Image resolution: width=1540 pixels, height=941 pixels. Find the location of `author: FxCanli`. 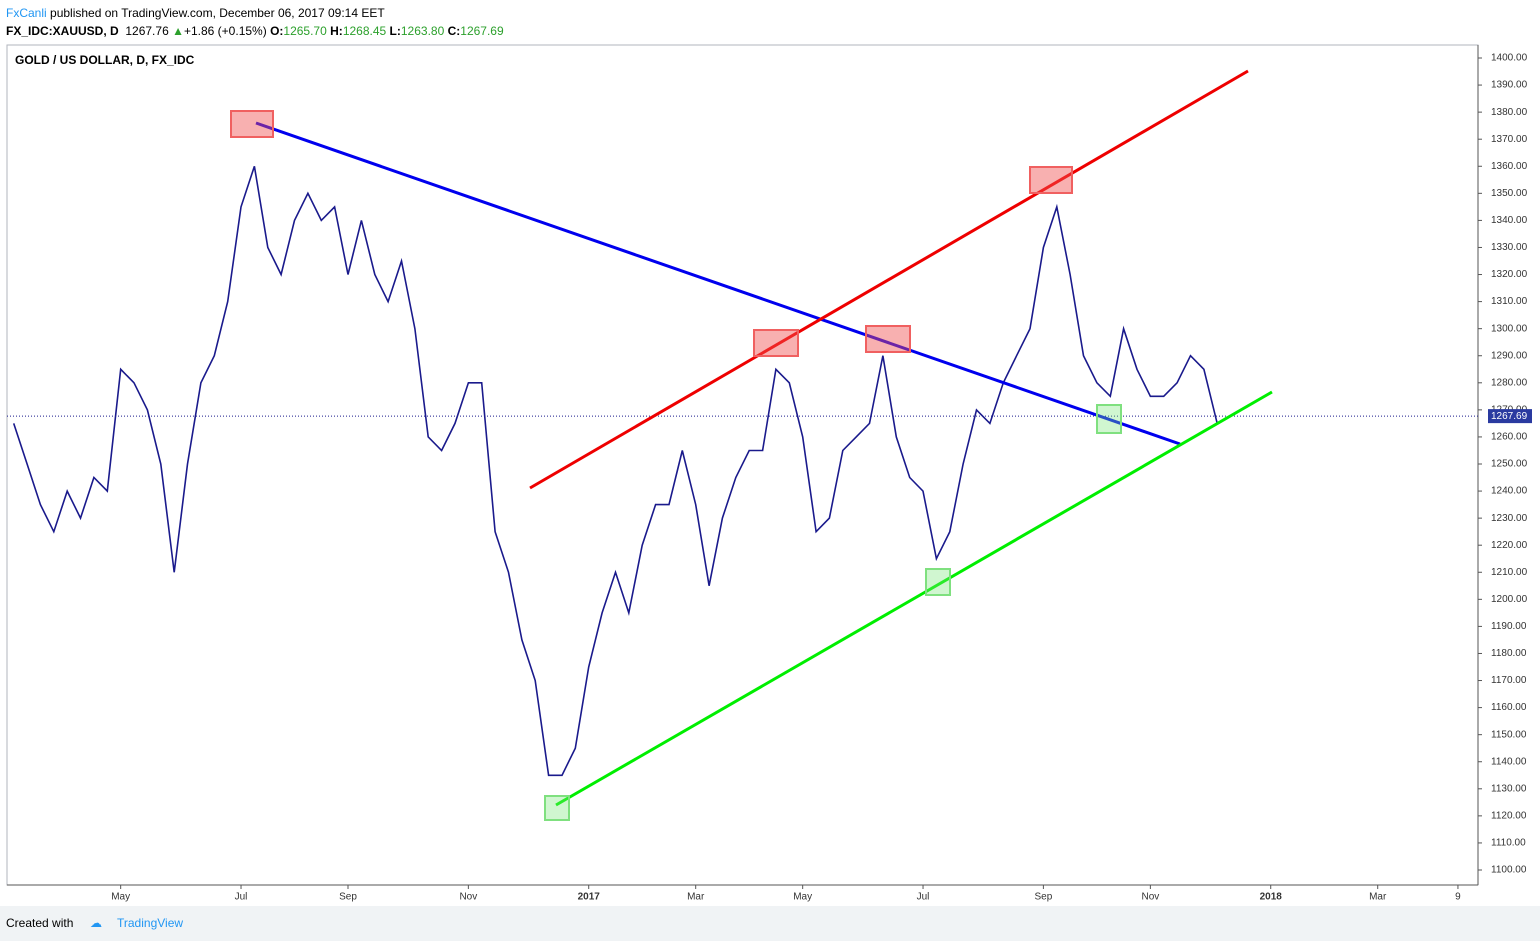

author: FxCanli is located at coordinates (26, 13).